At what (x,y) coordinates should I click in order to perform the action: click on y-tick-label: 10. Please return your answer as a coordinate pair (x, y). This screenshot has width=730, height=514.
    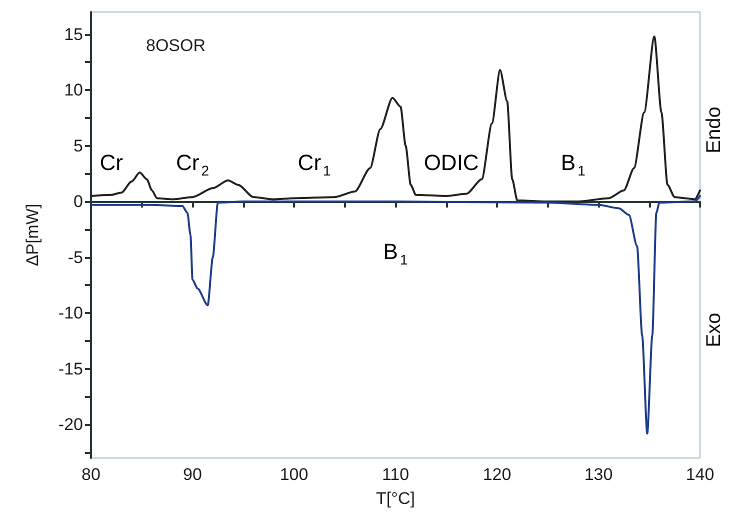
    Looking at the image, I should click on (73, 90).